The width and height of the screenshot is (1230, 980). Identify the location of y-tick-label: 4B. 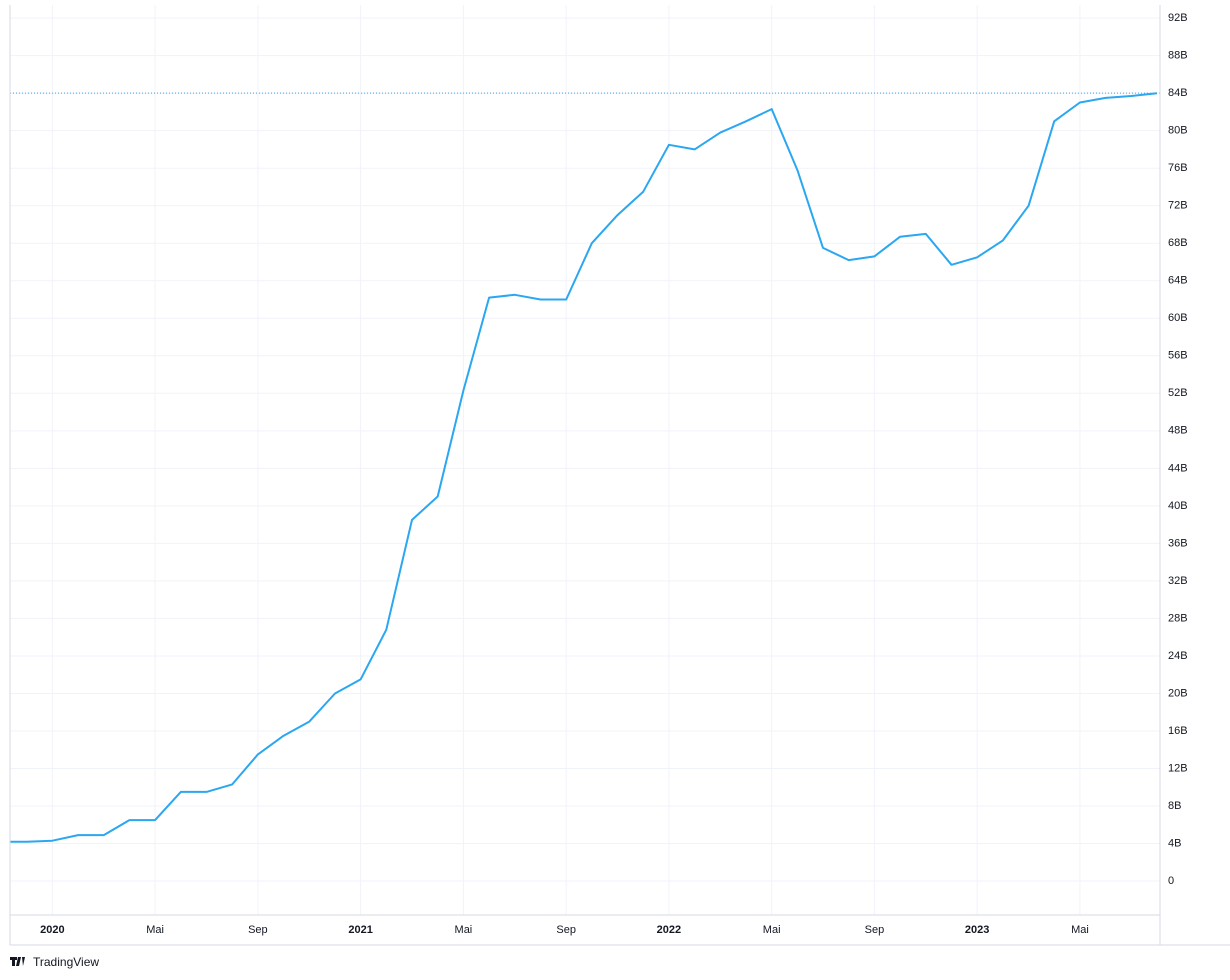
(1174, 843).